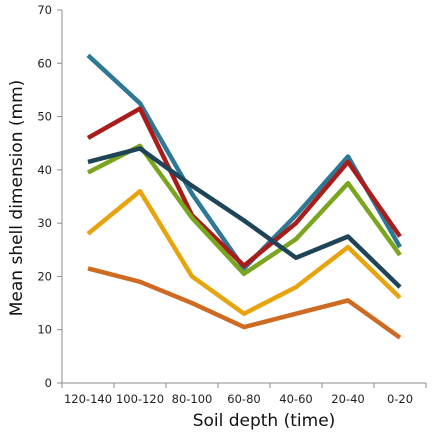 The width and height of the screenshot is (442, 432). What do you see at coordinates (140, 399) in the screenshot?
I see `x-tick-label: 100-120` at bounding box center [140, 399].